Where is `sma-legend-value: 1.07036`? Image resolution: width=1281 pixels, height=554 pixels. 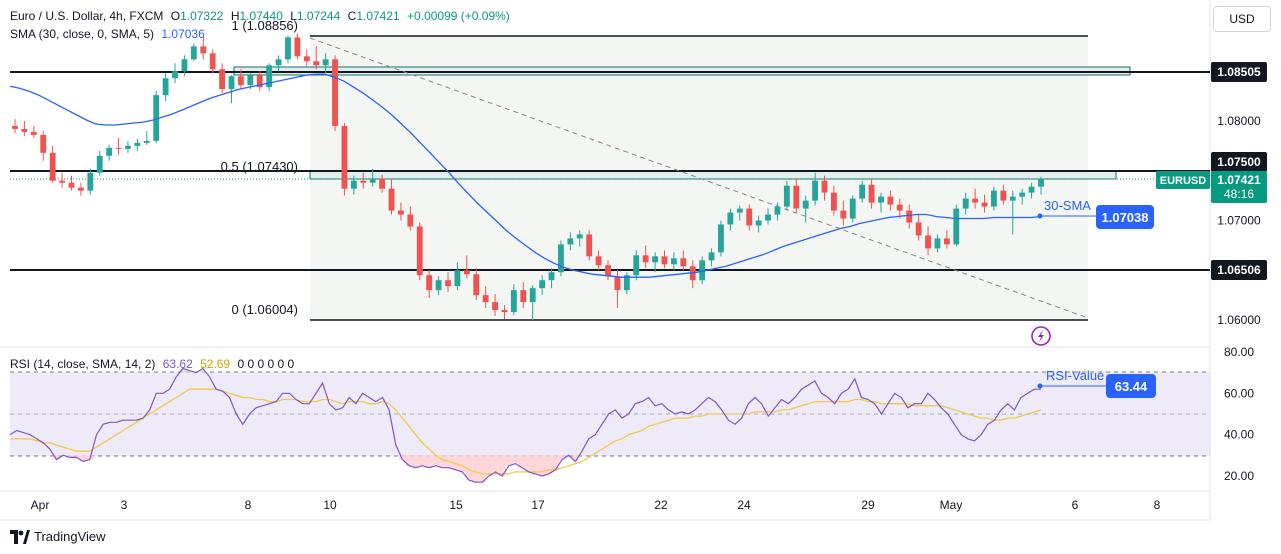 sma-legend-value: 1.07036 is located at coordinates (183, 34).